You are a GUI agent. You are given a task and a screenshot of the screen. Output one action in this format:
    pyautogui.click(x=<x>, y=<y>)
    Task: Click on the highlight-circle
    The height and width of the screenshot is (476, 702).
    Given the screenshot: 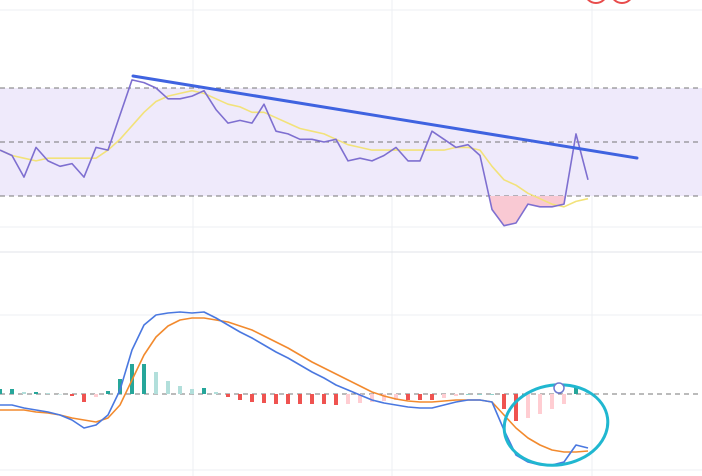 What is the action you would take?
    pyautogui.click(x=556, y=425)
    